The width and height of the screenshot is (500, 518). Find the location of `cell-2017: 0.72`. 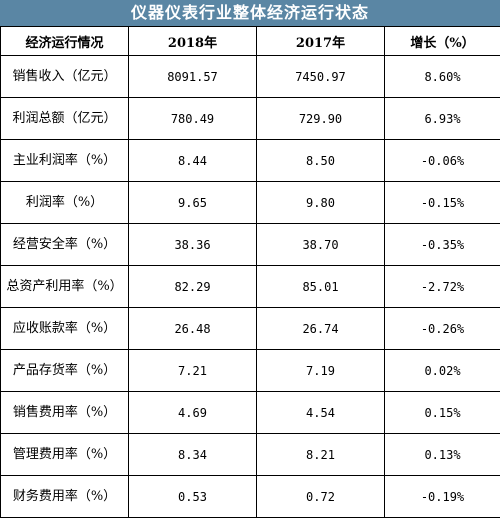

cell-2017: 0.72 is located at coordinates (321, 497).